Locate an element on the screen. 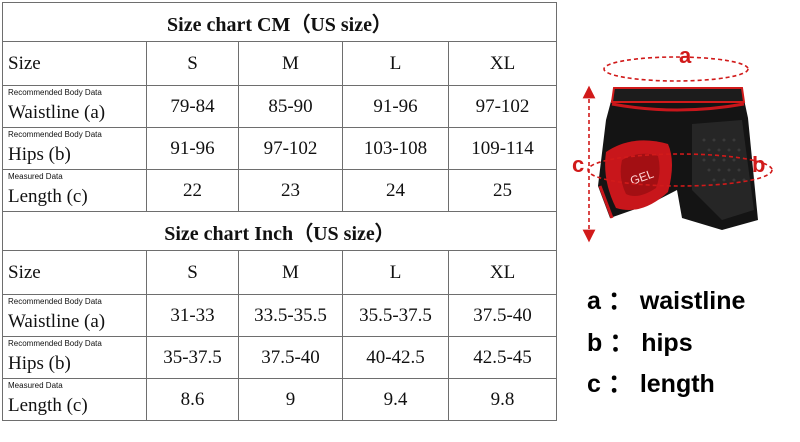 The height and width of the screenshot is (442, 800). cm-header-row: Size S M L XL is located at coordinates (280, 63).